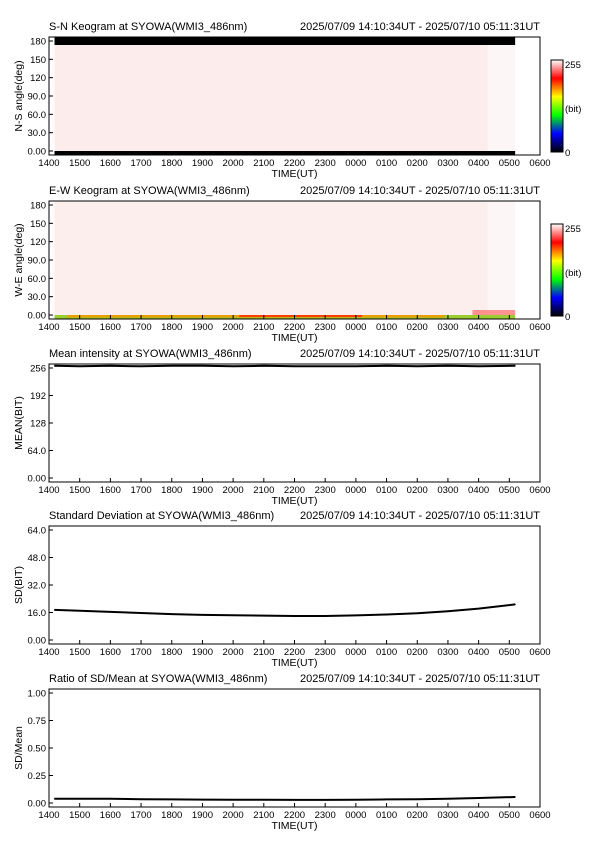 The width and height of the screenshot is (595, 842). Describe the element at coordinates (478, 327) in the screenshot. I see `x-tick-label: 0400` at that location.